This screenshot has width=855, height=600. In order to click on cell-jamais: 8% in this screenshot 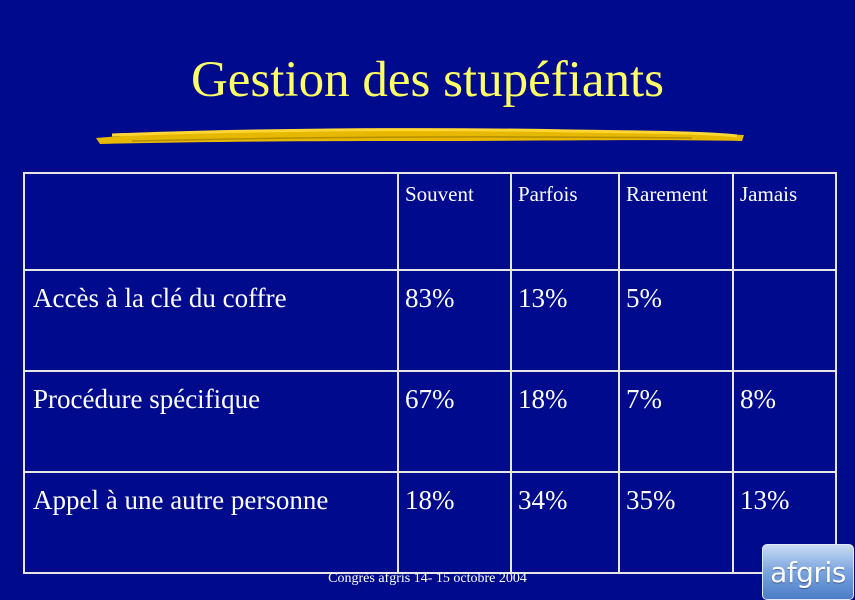, I will do `click(784, 421)`.